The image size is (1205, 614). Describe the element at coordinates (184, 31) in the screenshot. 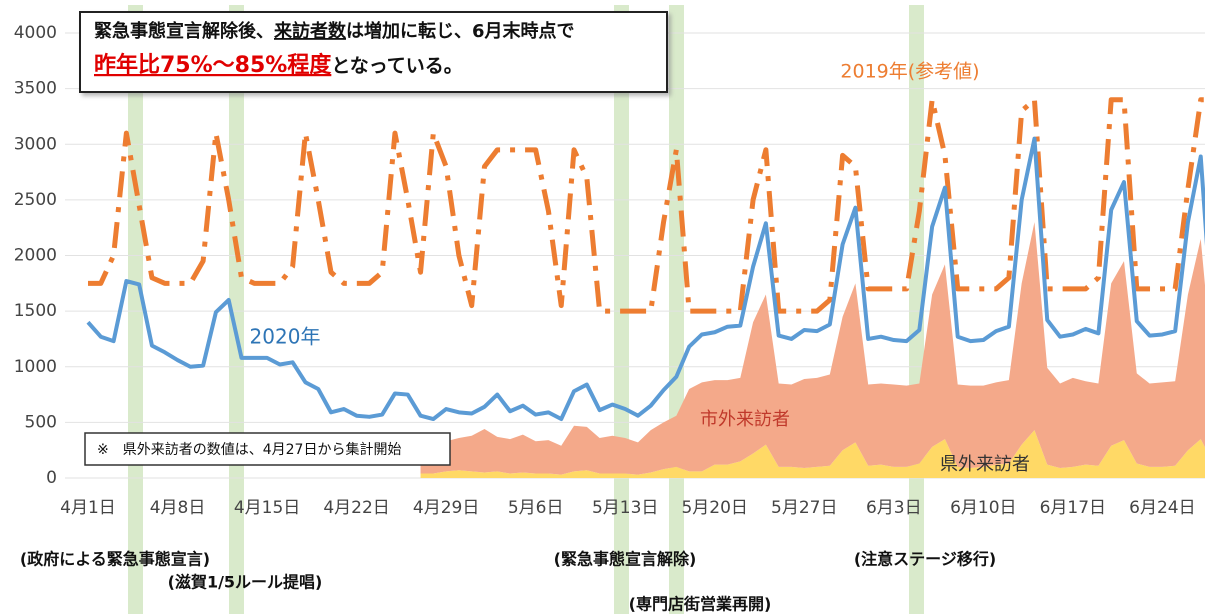

I see `callout-text: 緊急事態宣言解除後、` at that location.